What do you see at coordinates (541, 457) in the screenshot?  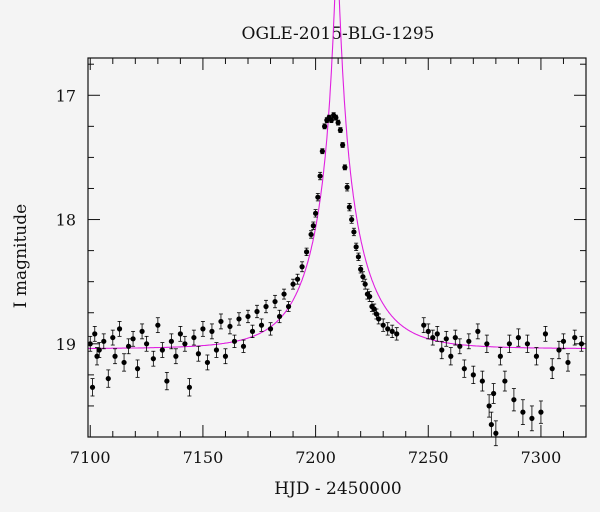 I see `x-tick-label: 7300` at bounding box center [541, 457].